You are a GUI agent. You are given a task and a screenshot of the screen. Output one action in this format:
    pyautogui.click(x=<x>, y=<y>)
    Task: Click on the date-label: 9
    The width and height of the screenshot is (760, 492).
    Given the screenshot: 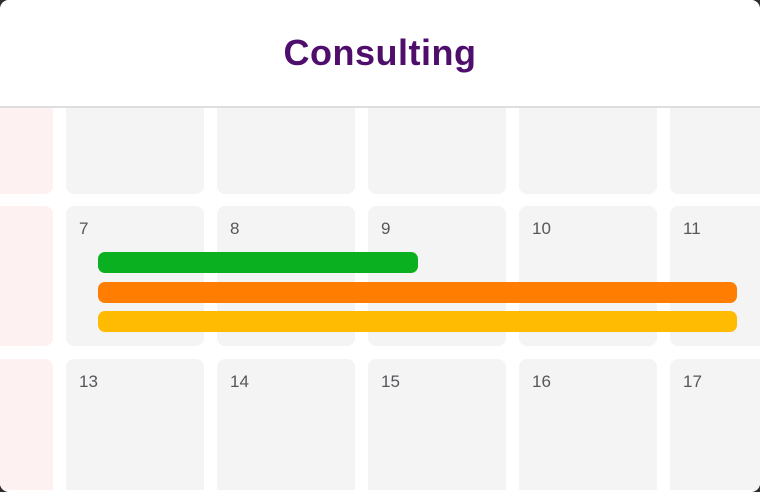 What is the action you would take?
    pyautogui.click(x=386, y=228)
    